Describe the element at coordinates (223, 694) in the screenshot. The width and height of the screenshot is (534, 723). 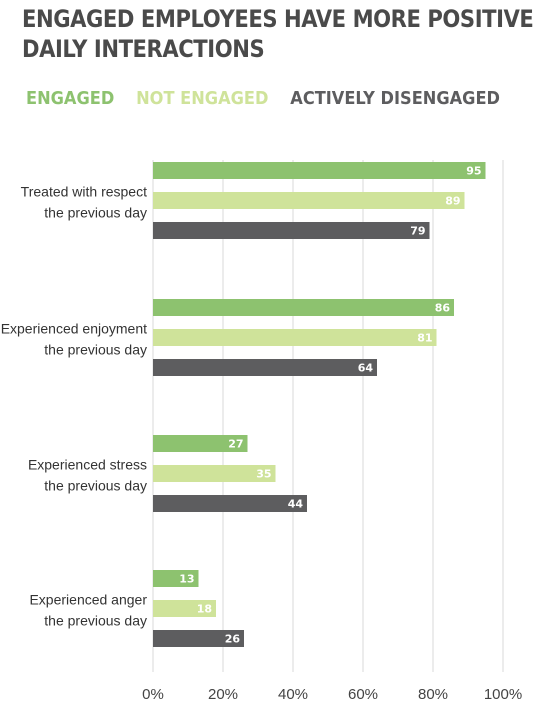
I see `x-tick-label-1: 20%` at that location.